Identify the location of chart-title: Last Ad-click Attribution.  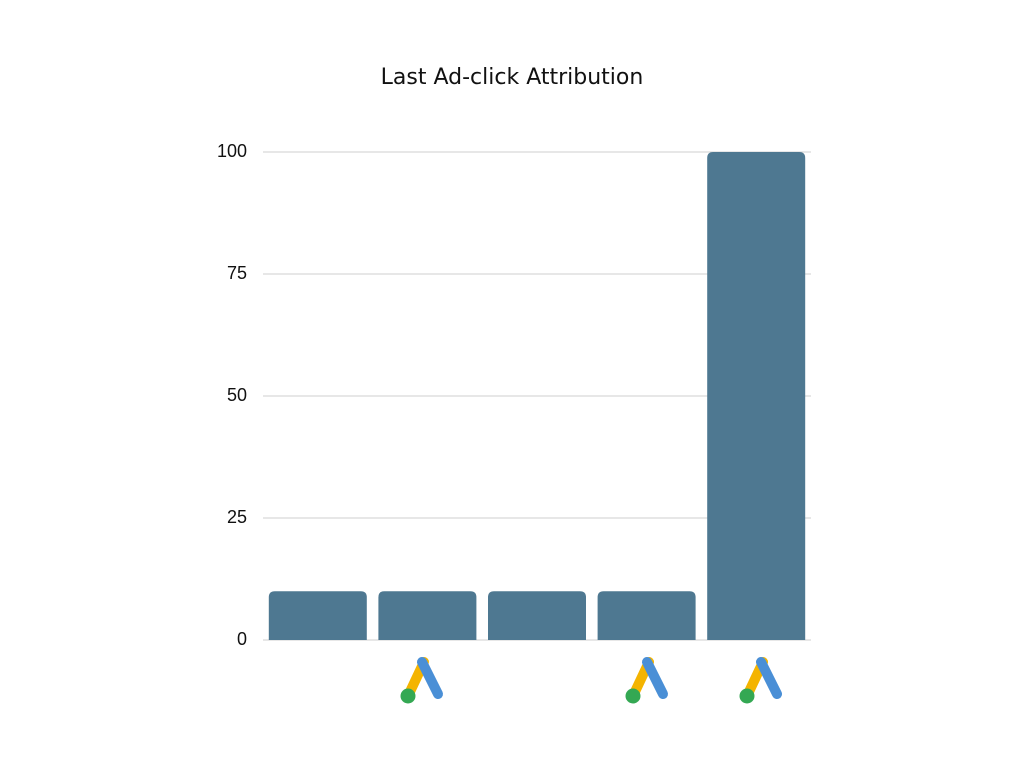
(512, 77).